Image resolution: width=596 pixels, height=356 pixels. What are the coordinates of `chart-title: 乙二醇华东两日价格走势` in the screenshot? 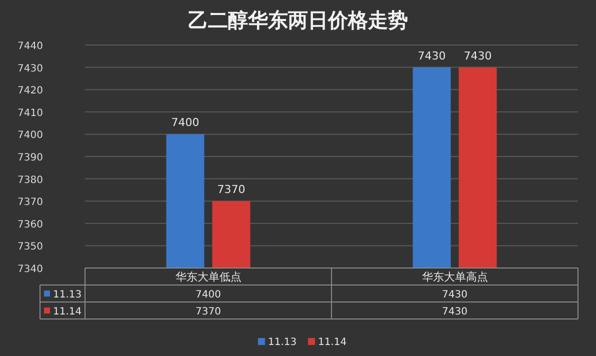 It's located at (298, 20).